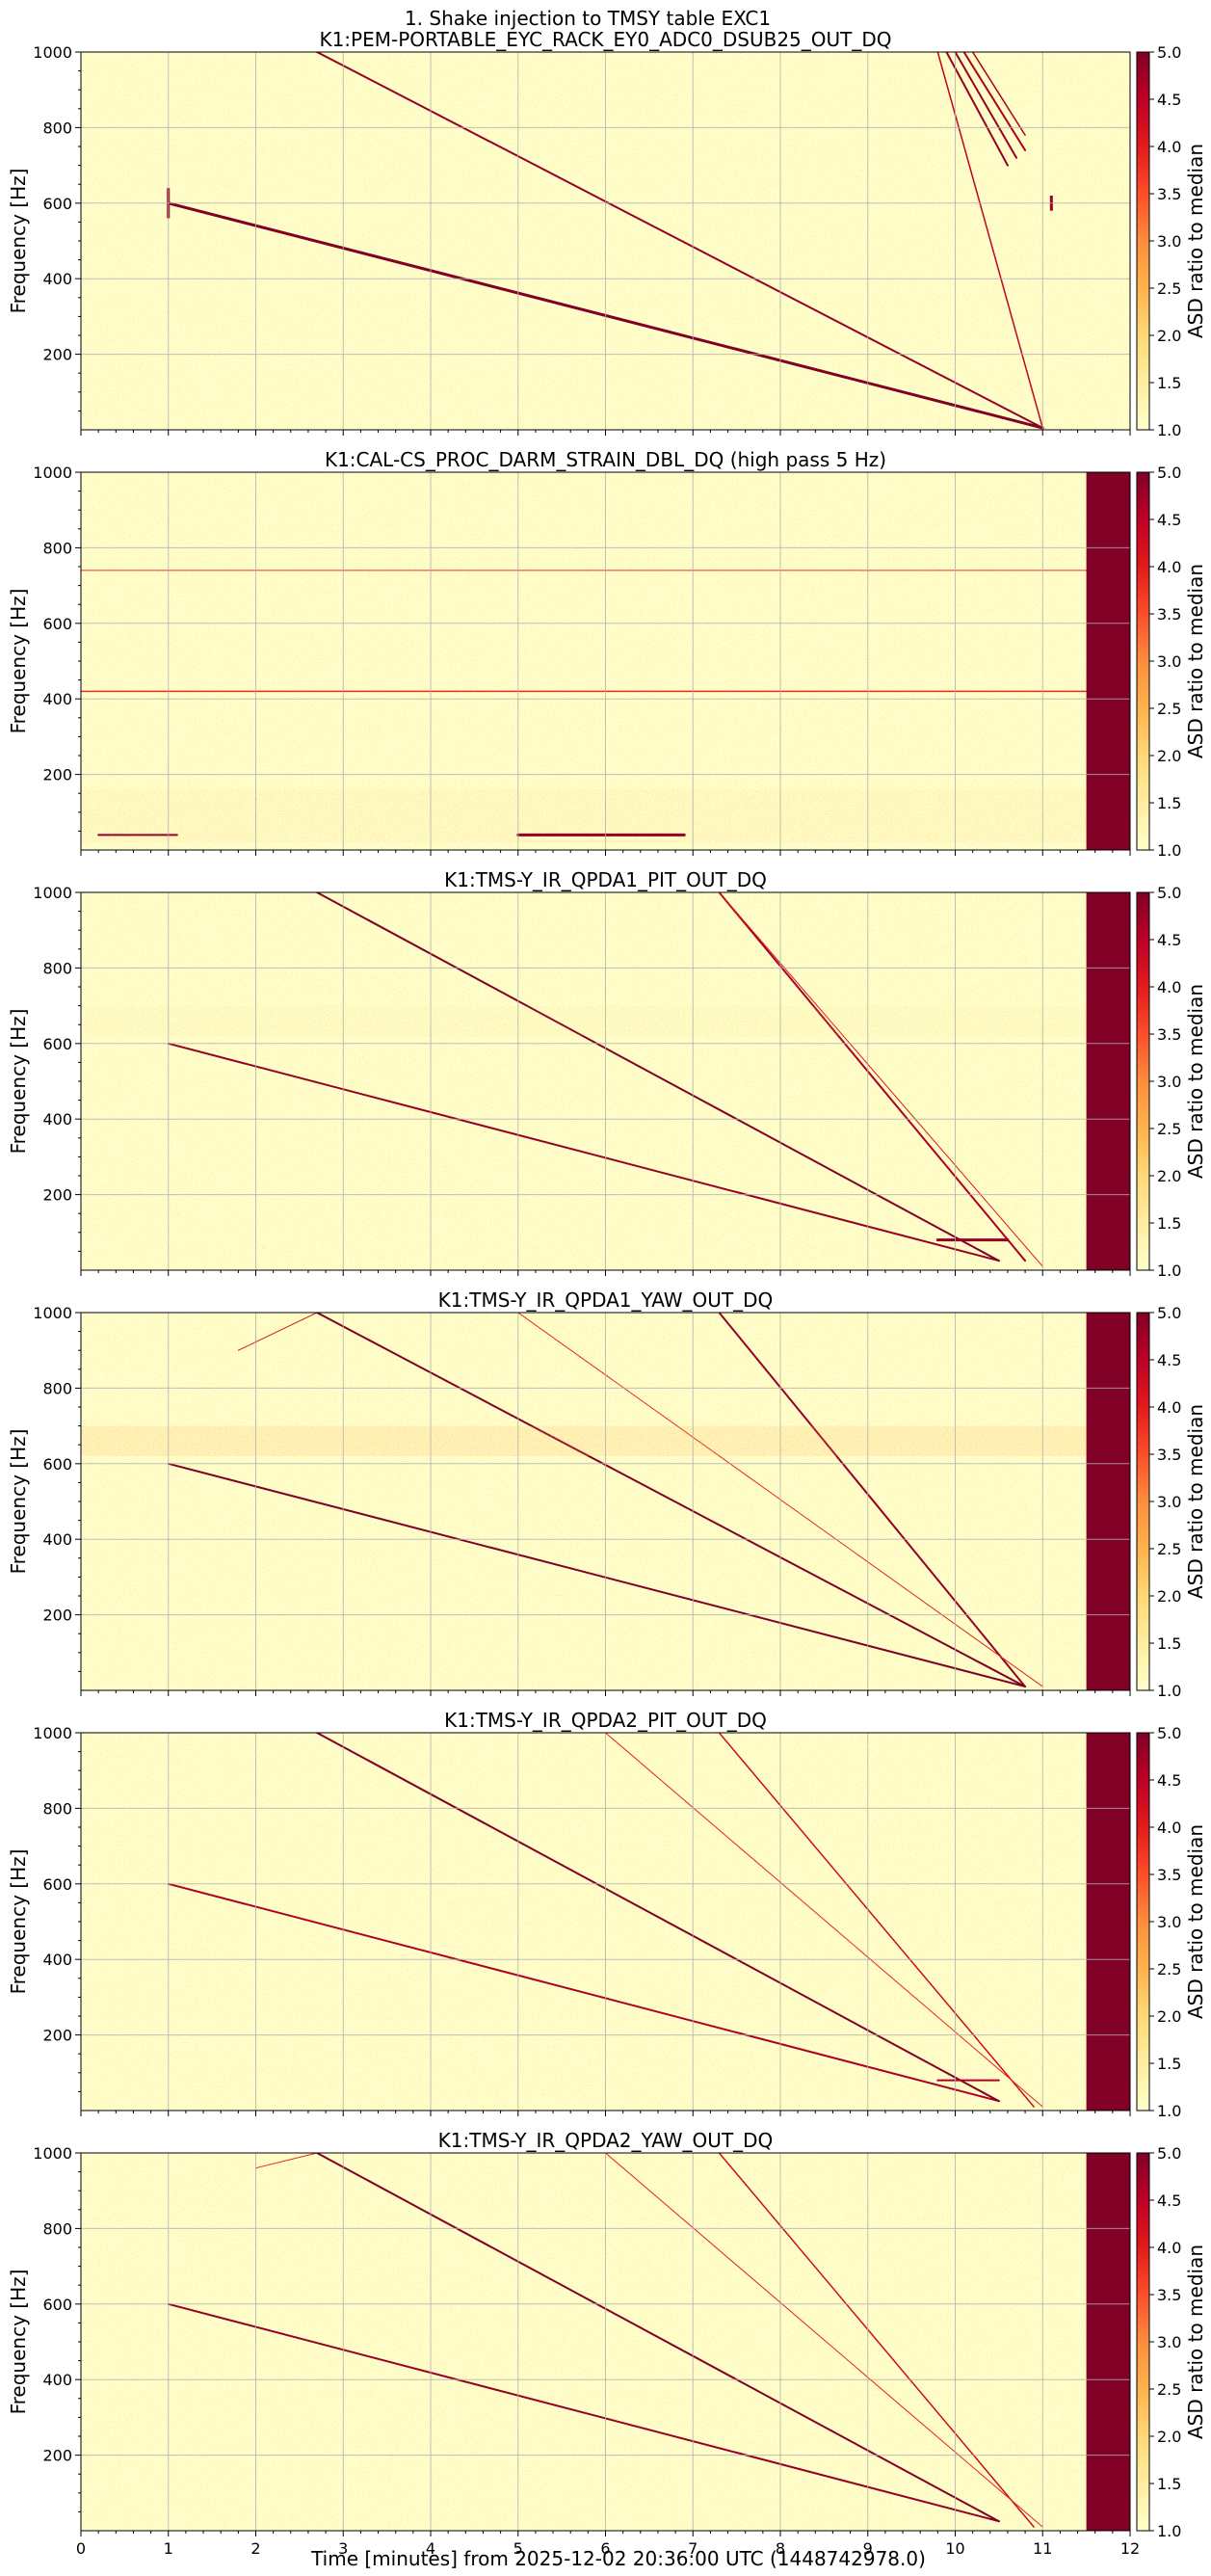  I want to click on frequency-band, so click(584, 1440).